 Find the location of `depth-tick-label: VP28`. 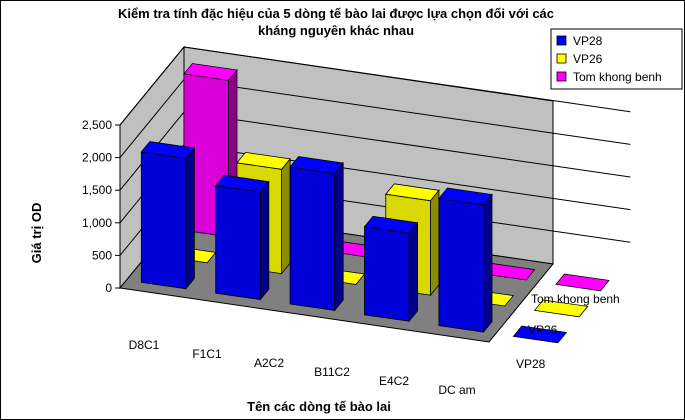

depth-tick-label: VP28 is located at coordinates (531, 364).